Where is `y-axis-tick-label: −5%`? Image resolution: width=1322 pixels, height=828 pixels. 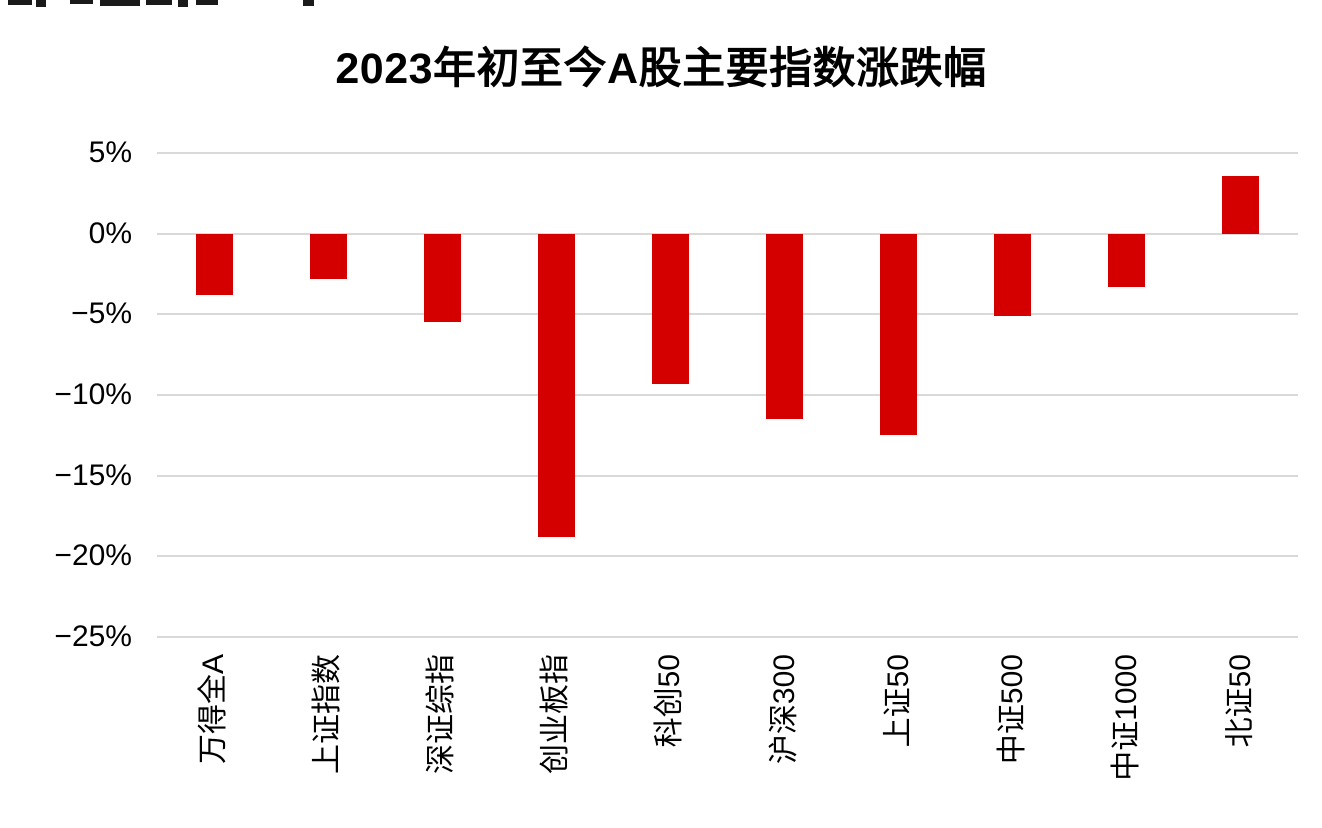 y-axis-tick-label: −5% is located at coordinates (101, 314).